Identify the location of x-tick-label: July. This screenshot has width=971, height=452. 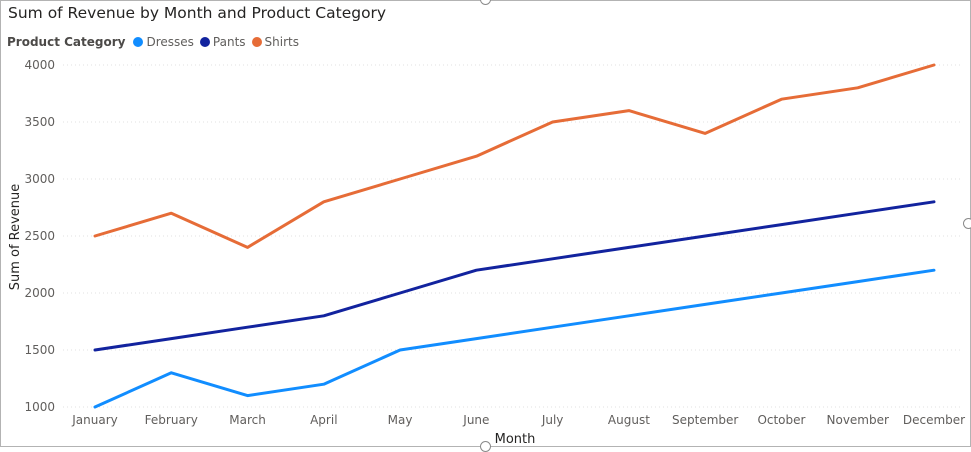
(552, 420).